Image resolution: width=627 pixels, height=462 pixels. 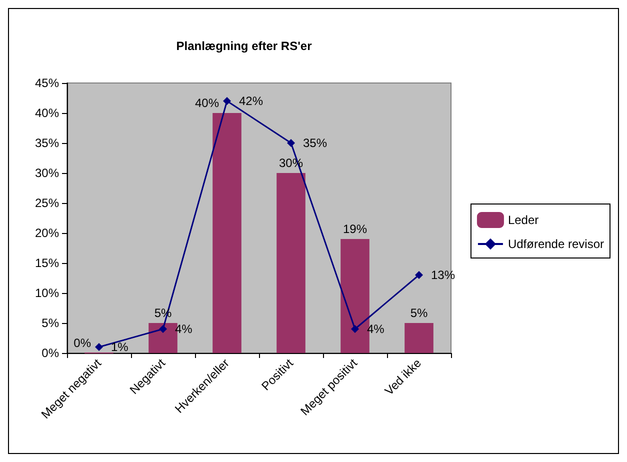 What do you see at coordinates (47, 83) in the screenshot?
I see `y-tick-label: 45%` at bounding box center [47, 83].